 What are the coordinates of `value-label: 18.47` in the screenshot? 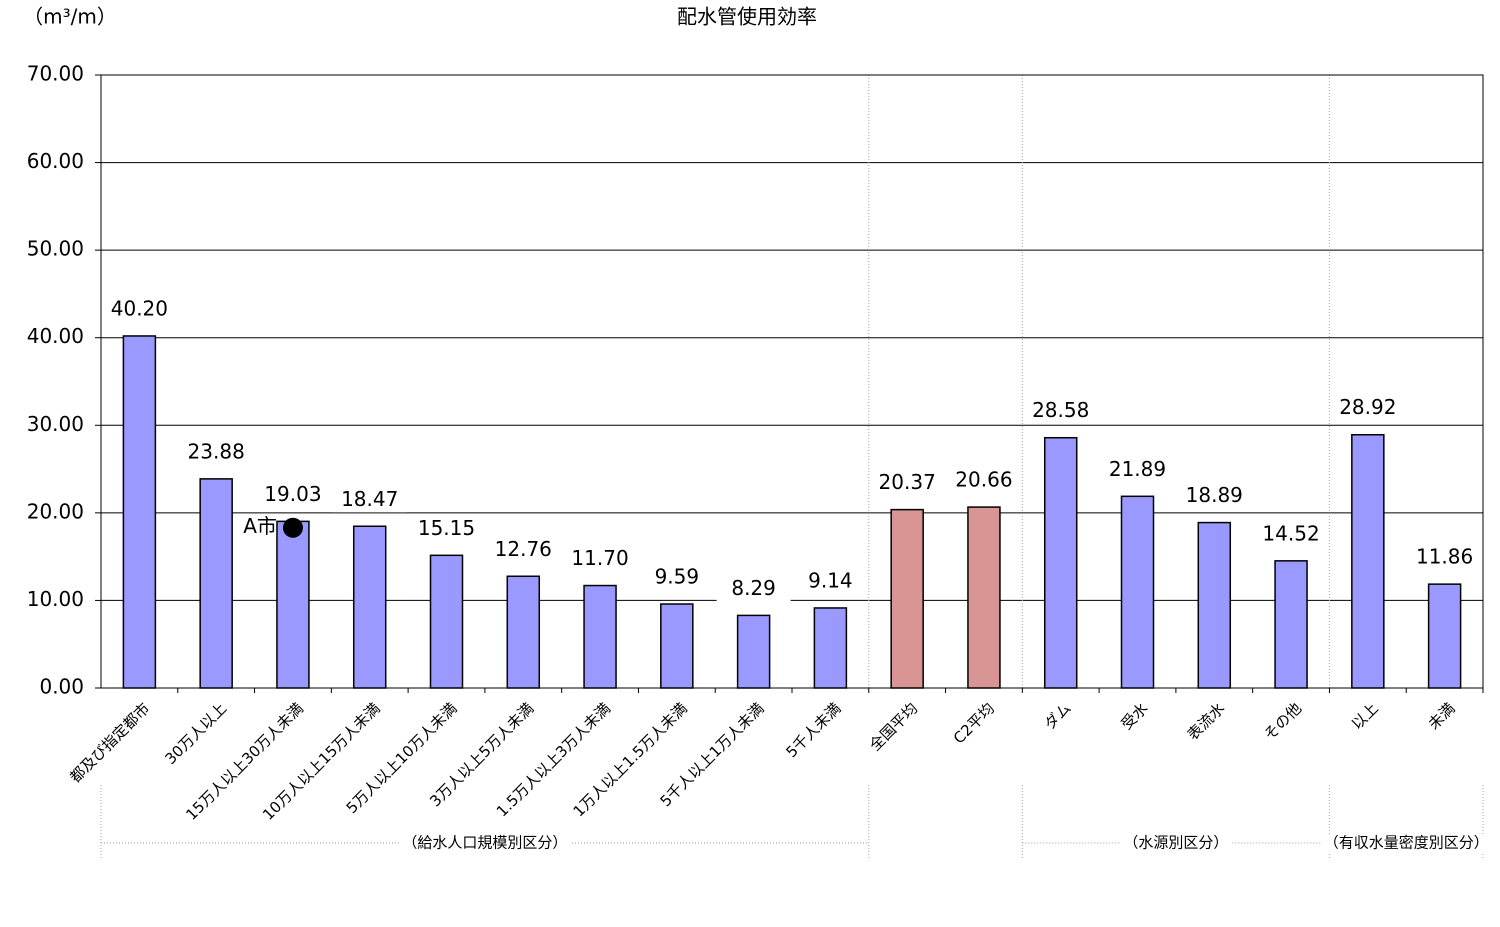 It's located at (369, 499).